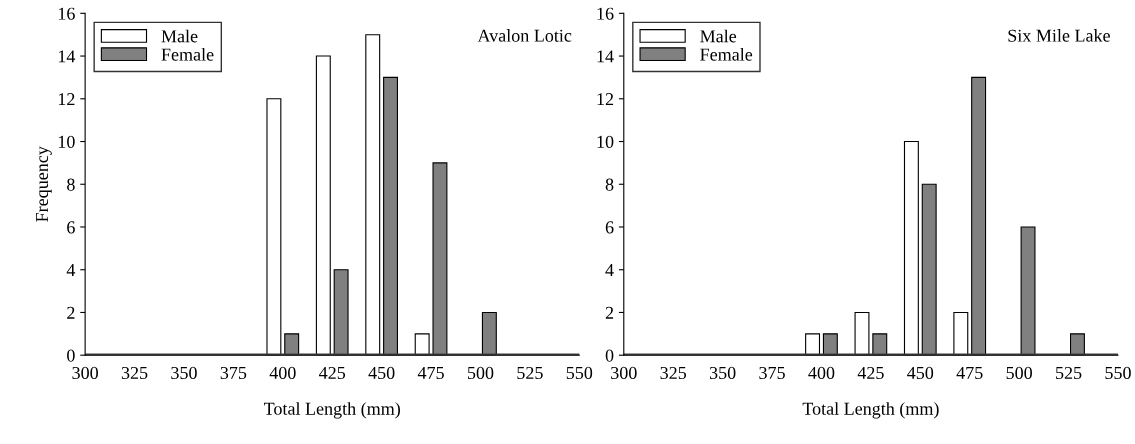 Image resolution: width=1135 pixels, height=444 pixels. I want to click on text: Avalon Lotic, so click(524, 35).